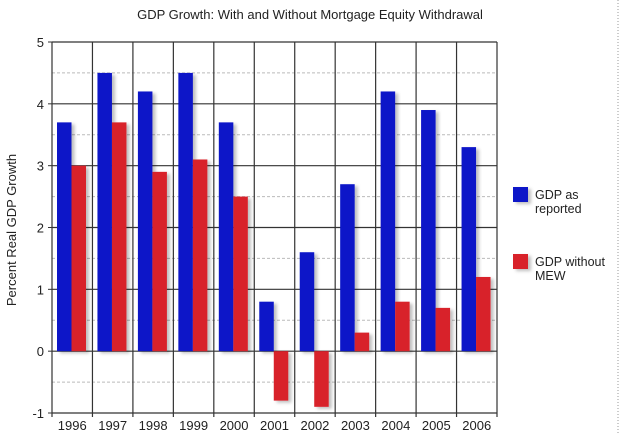 Image resolution: width=620 pixels, height=440 pixels. Describe the element at coordinates (476, 425) in the screenshot. I see `x-tick-label: 2006` at that location.